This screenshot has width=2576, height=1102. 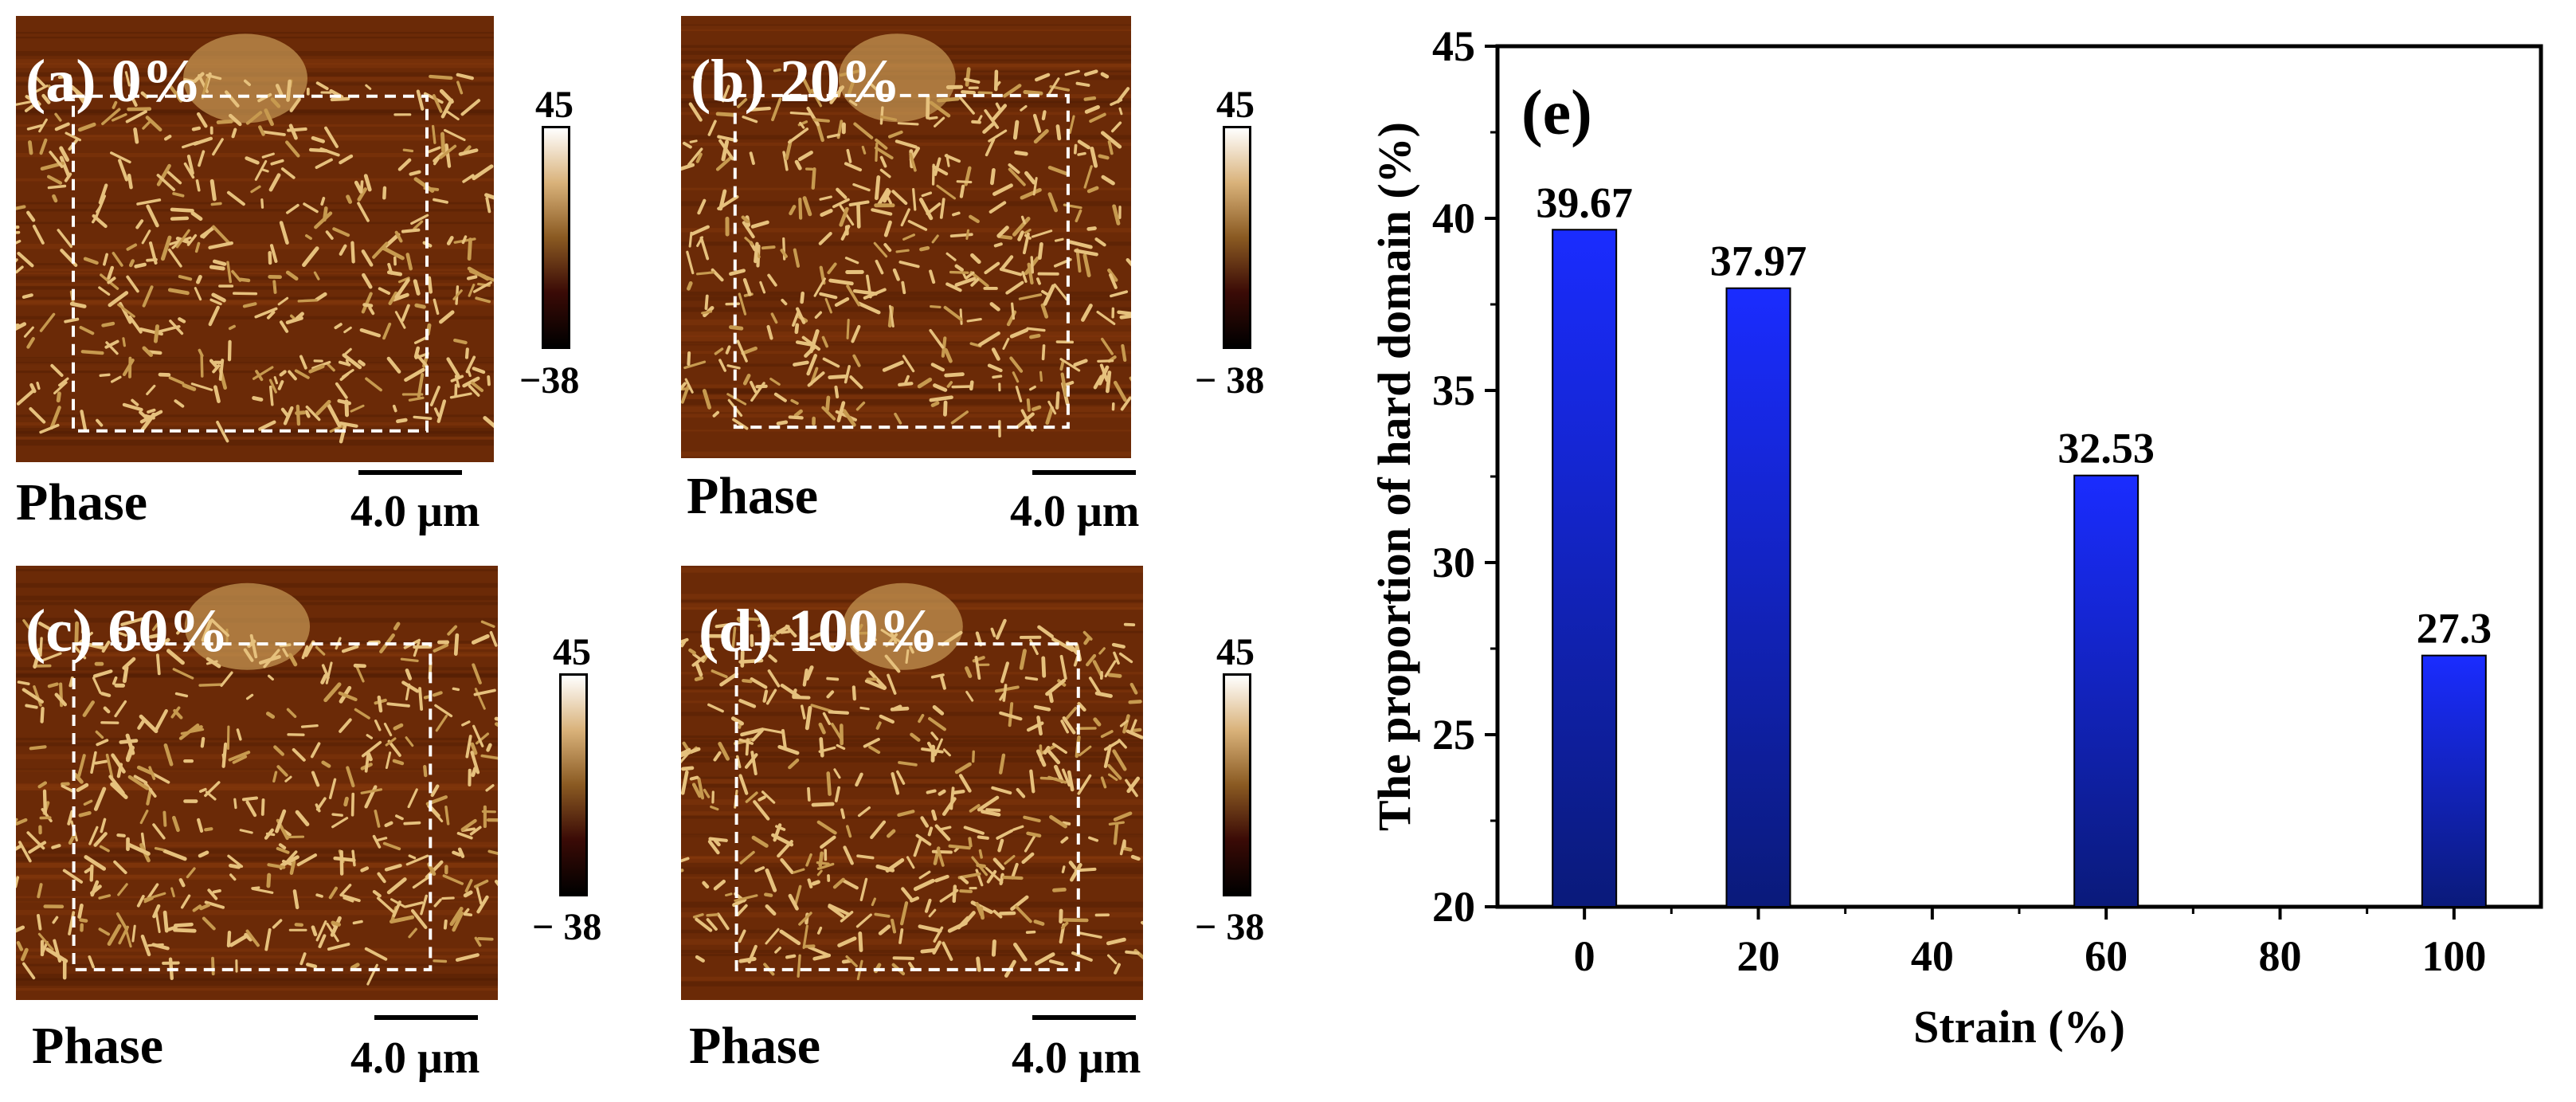 What do you see at coordinates (1230, 380) in the screenshot?
I see `colorbar-min-b: − 38` at bounding box center [1230, 380].